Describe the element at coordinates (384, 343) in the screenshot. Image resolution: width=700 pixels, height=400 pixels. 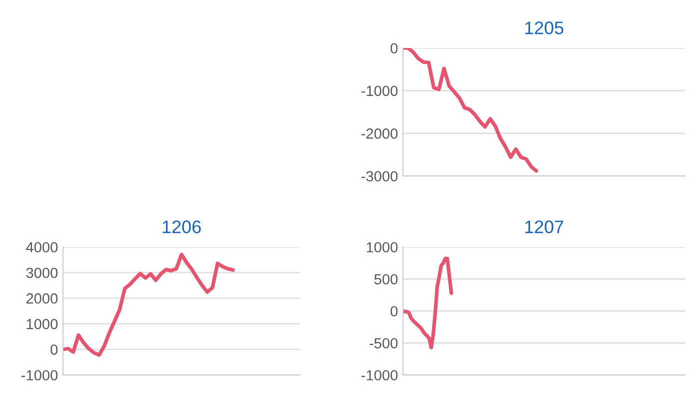
I see `y-tick-label: -500` at that location.